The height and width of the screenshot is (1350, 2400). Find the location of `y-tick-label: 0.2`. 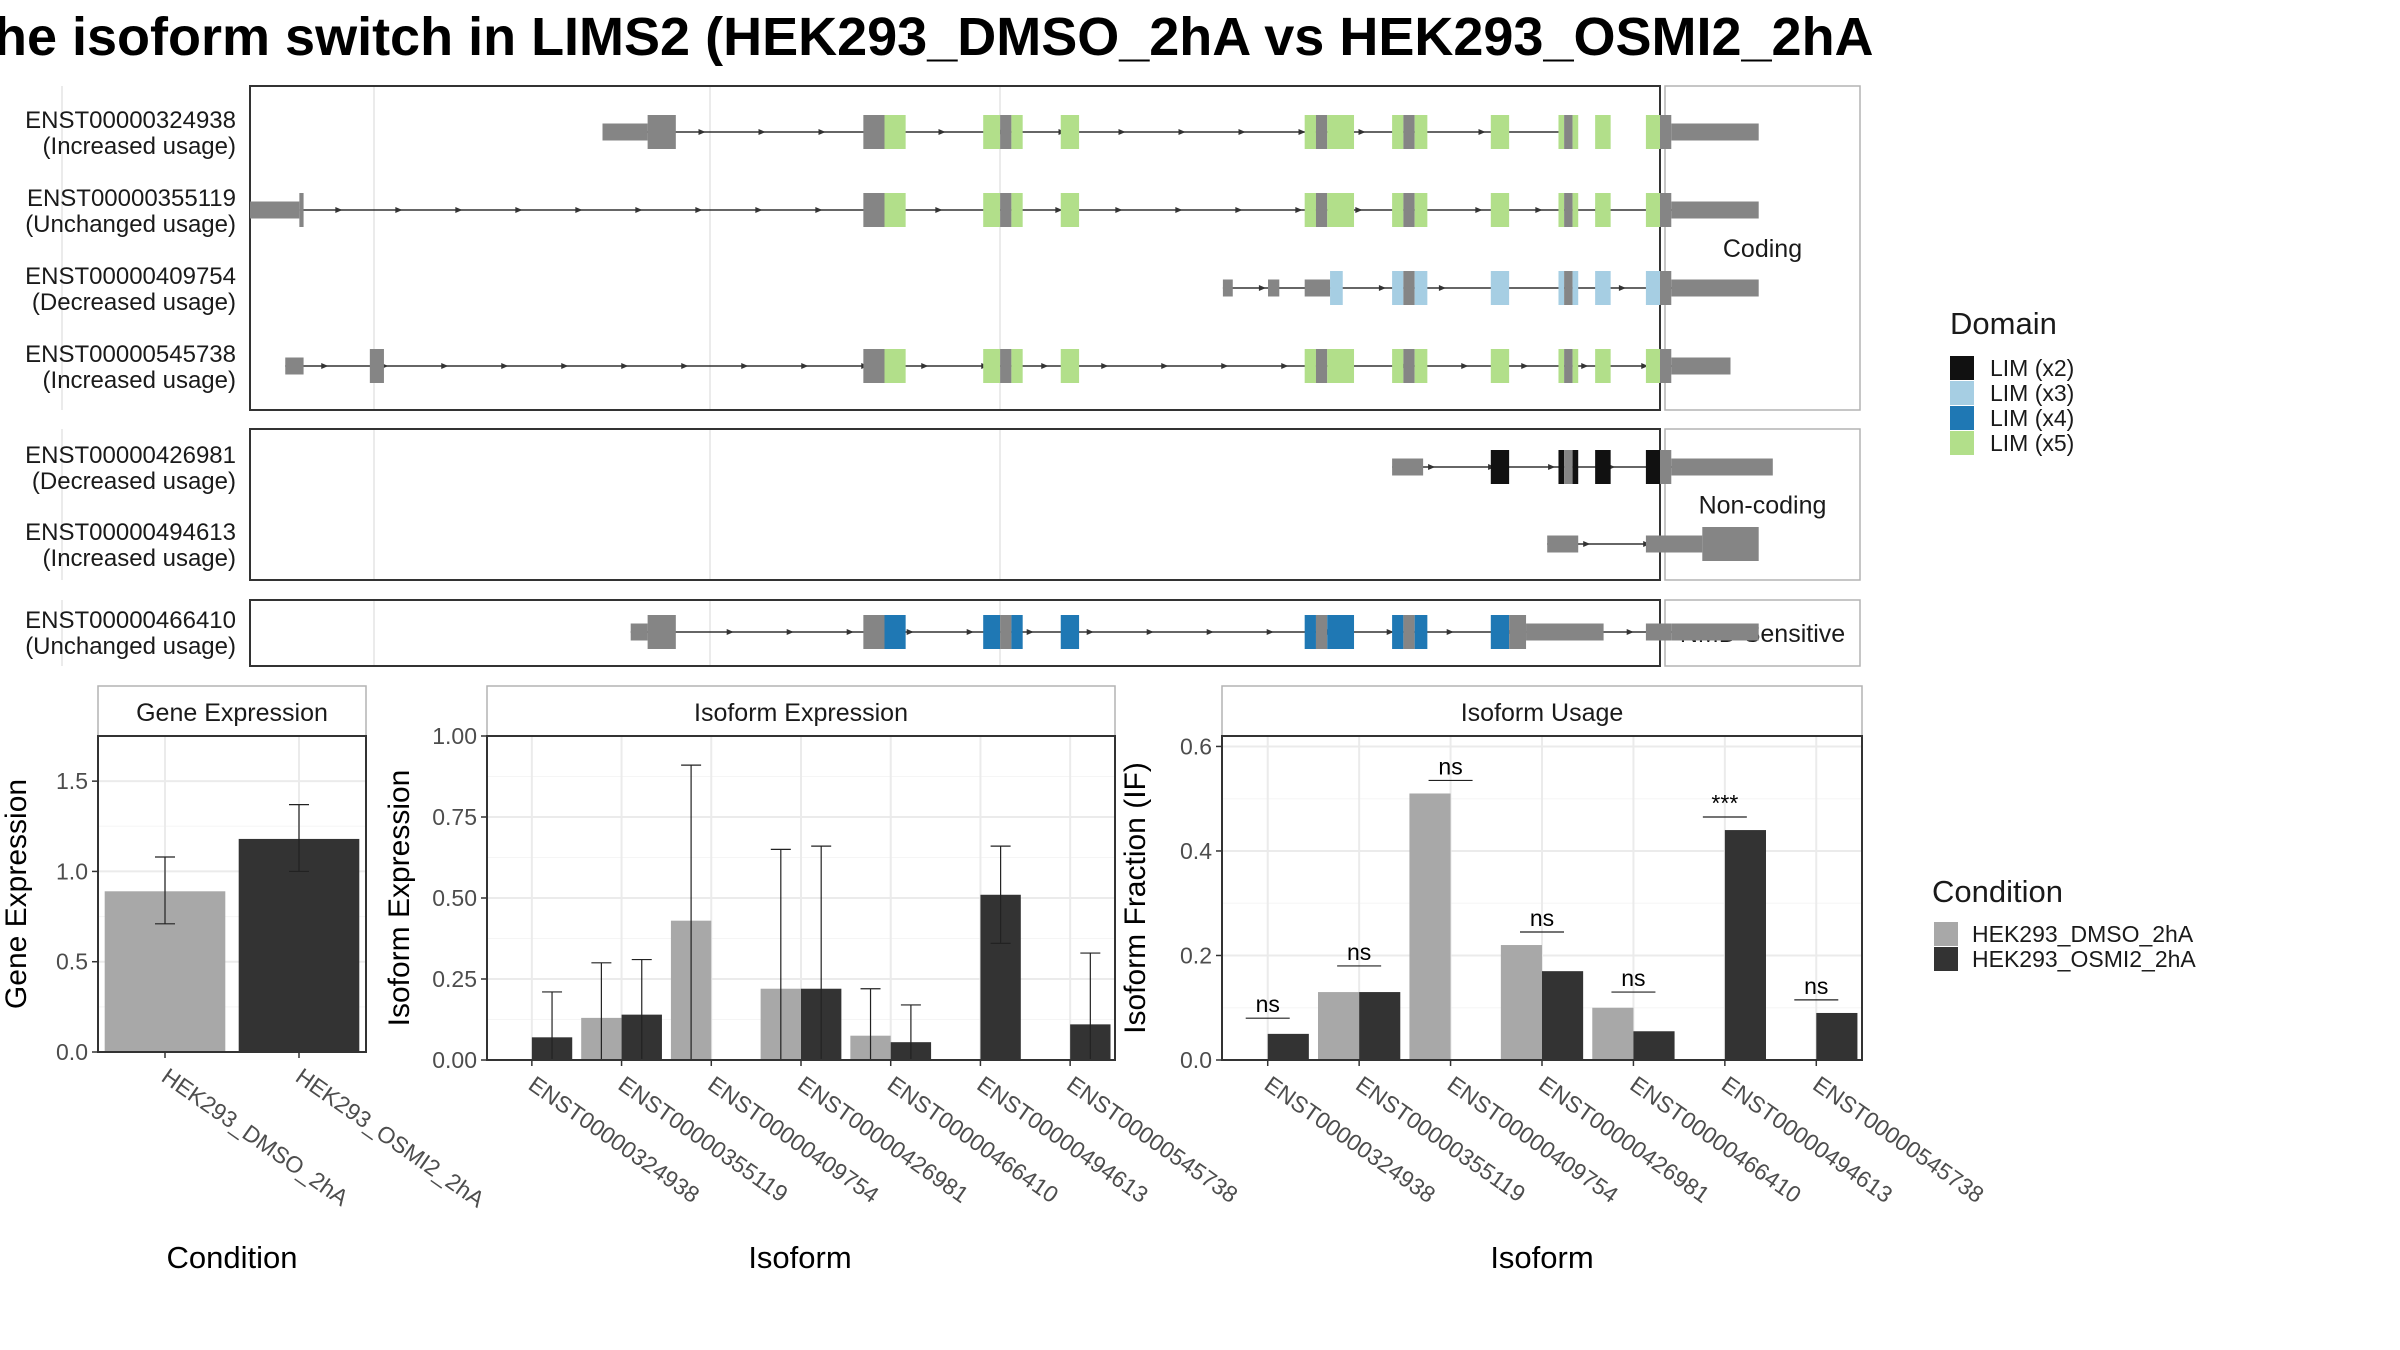

y-tick-label: 0.2 is located at coordinates (1196, 955).